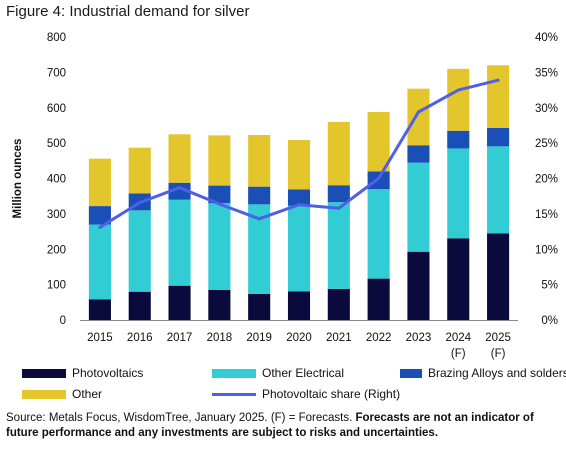 The height and width of the screenshot is (452, 566). I want to click on y-axis-label: Million ounces, so click(18, 179).